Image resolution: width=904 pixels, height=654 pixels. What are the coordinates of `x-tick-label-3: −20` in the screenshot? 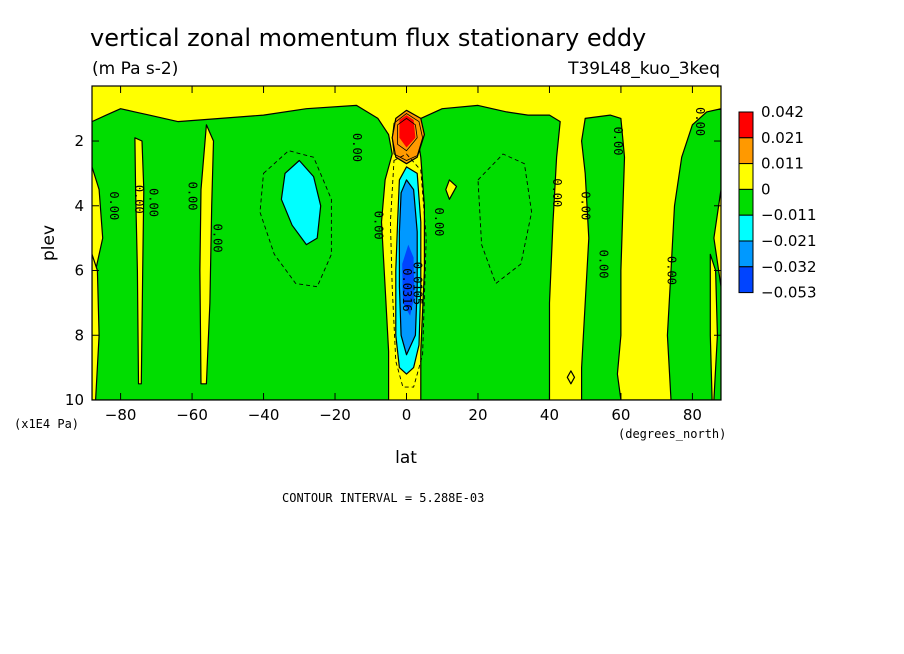 It's located at (335, 415).